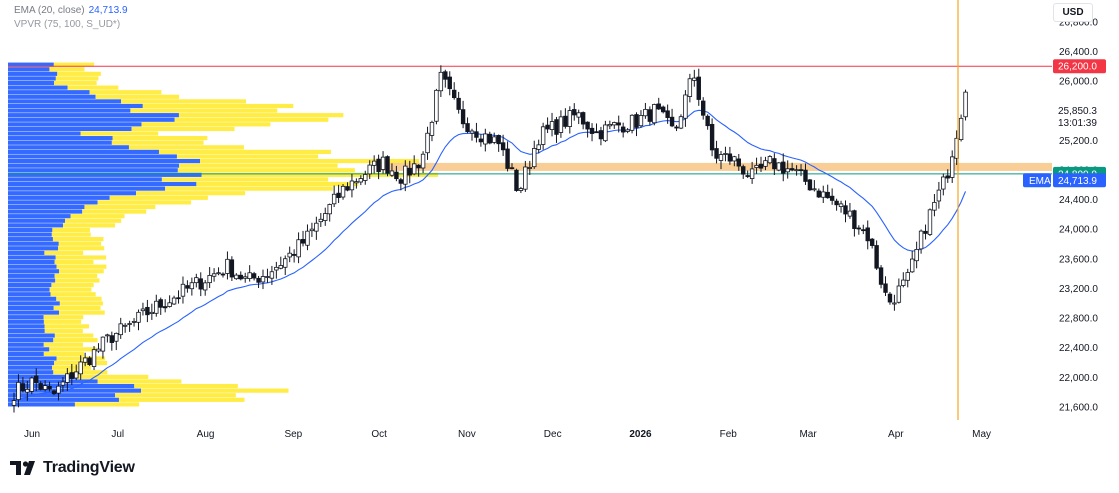 This screenshot has width=1119, height=493. I want to click on vpvr-legend: VPVR (75, 100, S_UD*), so click(71, 25).